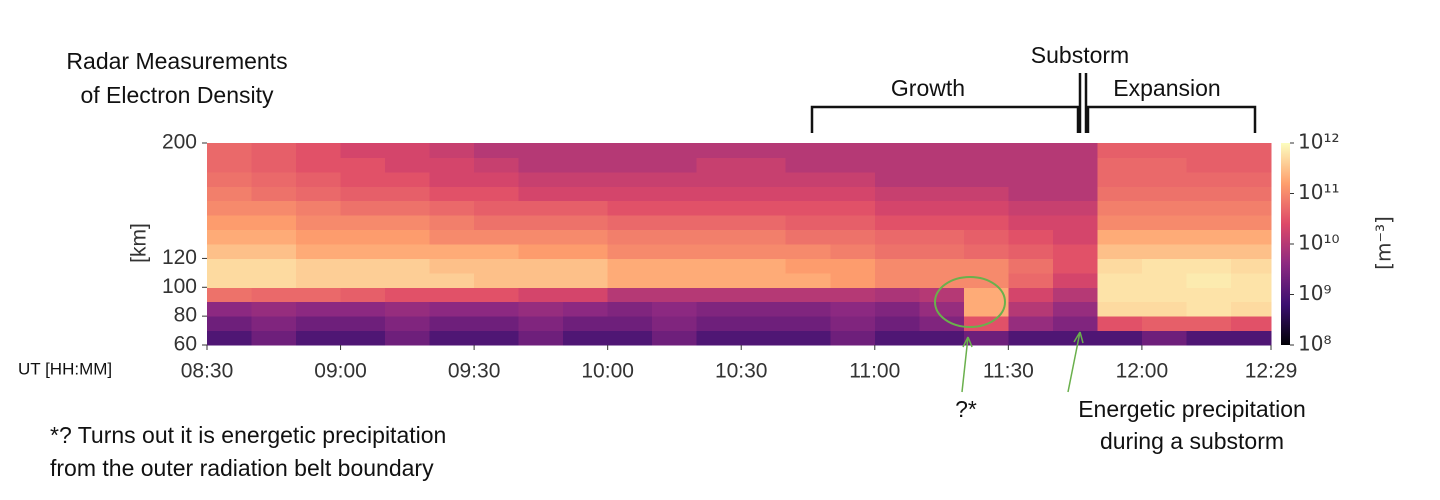 This screenshot has height=500, width=1440. What do you see at coordinates (185, 315) in the screenshot?
I see `y-tick-label: 80` at bounding box center [185, 315].